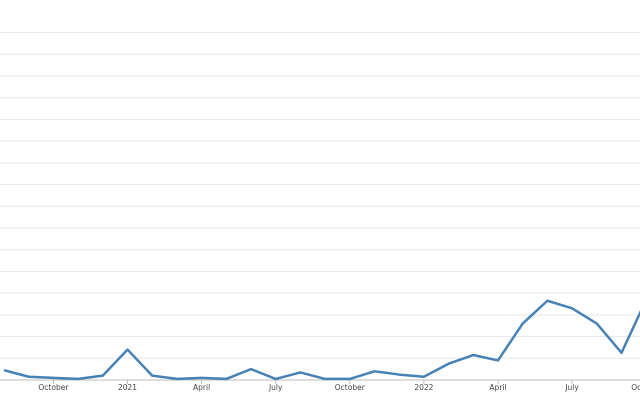  Describe the element at coordinates (127, 387) in the screenshot. I see `x-tick-label: 2021` at that location.